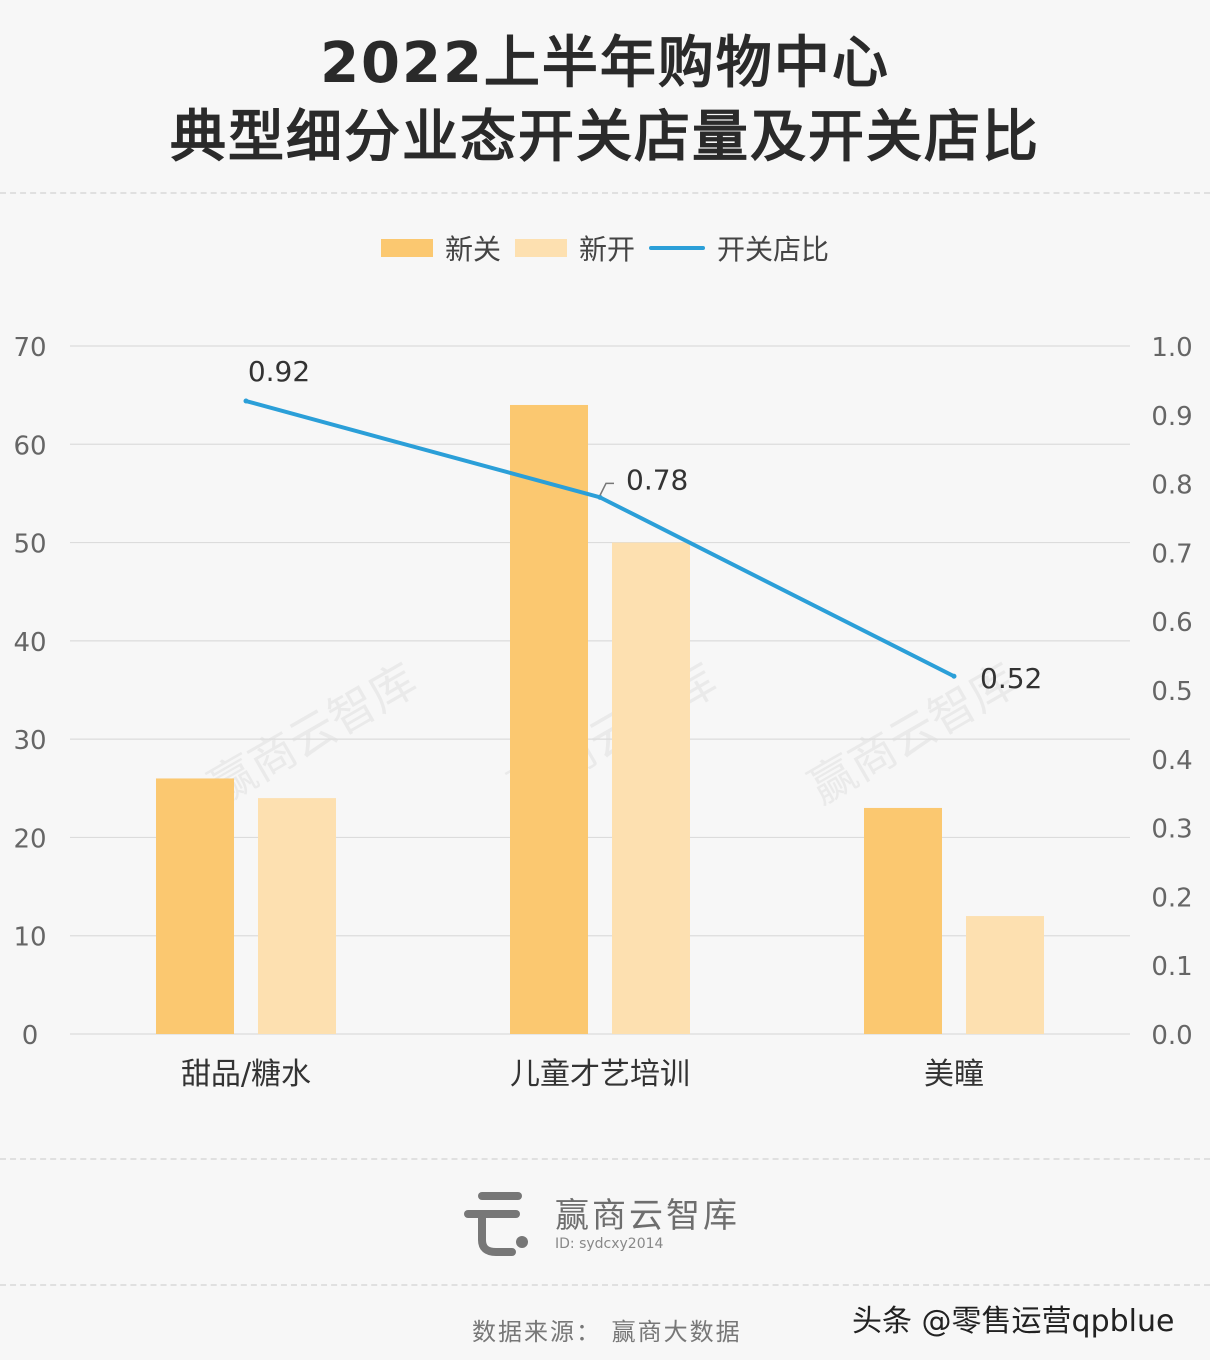 This screenshot has height=1360, width=1210. What do you see at coordinates (605, 1159) in the screenshot?
I see `divider-middle` at bounding box center [605, 1159].